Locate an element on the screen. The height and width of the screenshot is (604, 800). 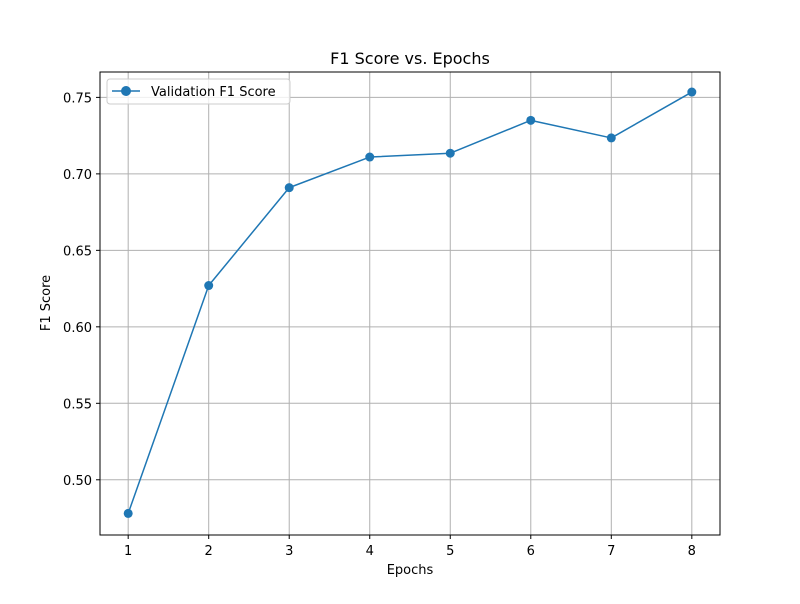
x-axis-ticks: 1 2 3 4 5 6 7 8 is located at coordinates (410, 547).